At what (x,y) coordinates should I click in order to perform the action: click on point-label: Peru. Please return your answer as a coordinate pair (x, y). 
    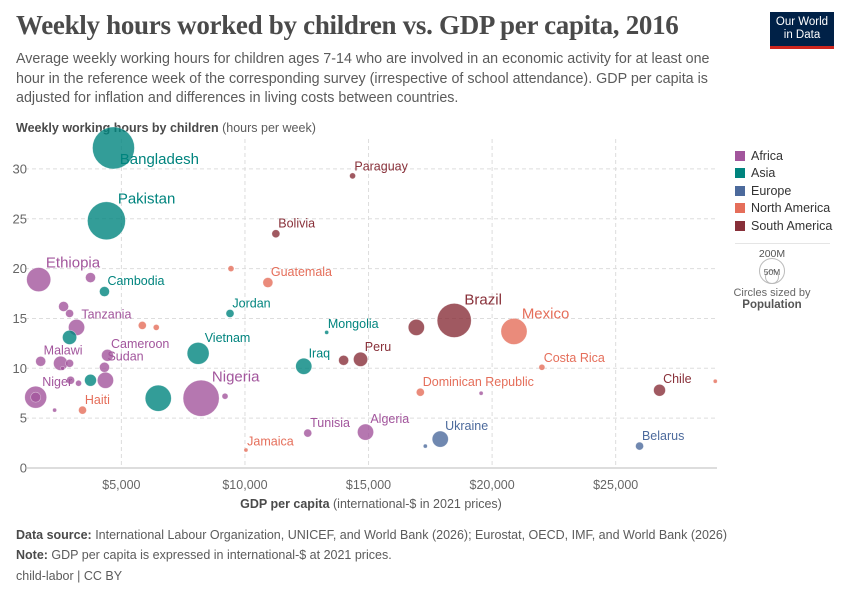
    Looking at the image, I should click on (378, 347).